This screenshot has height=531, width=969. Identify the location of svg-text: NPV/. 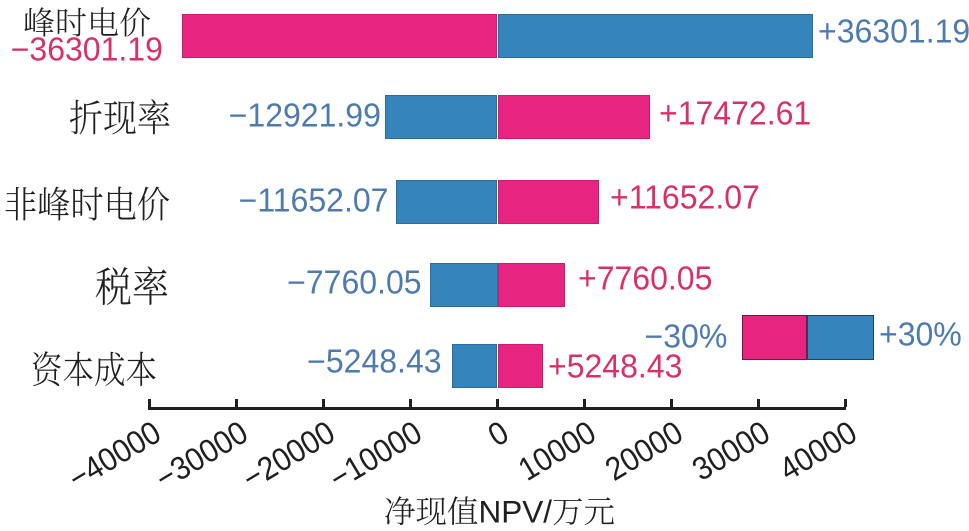
(515, 512).